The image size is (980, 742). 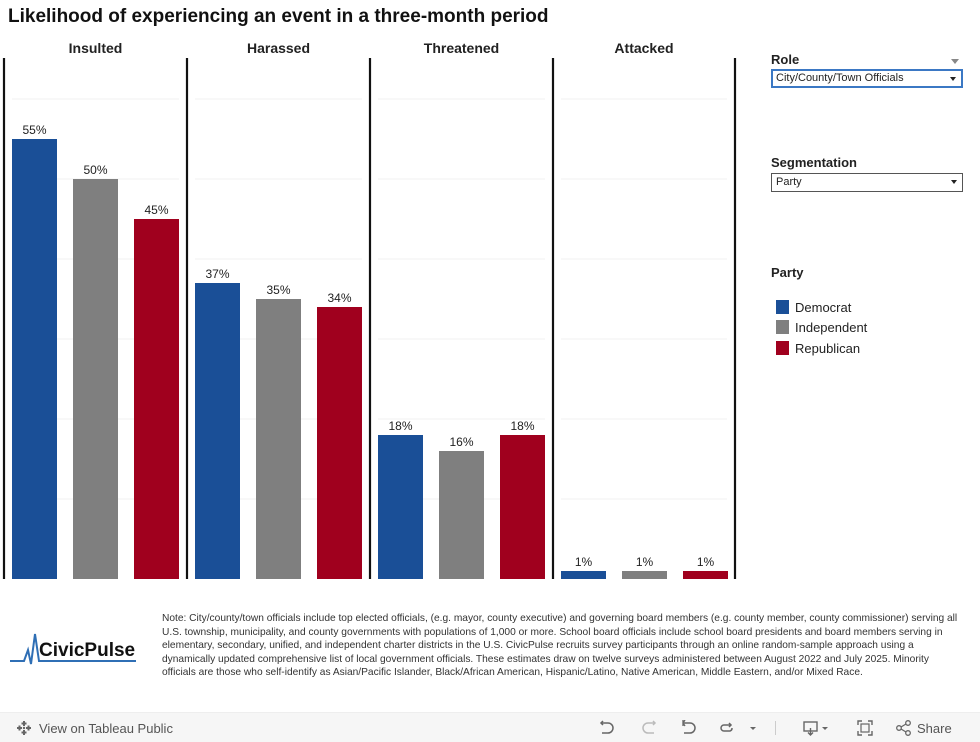 I want to click on fullscreen-icon, so click(x=865, y=728).